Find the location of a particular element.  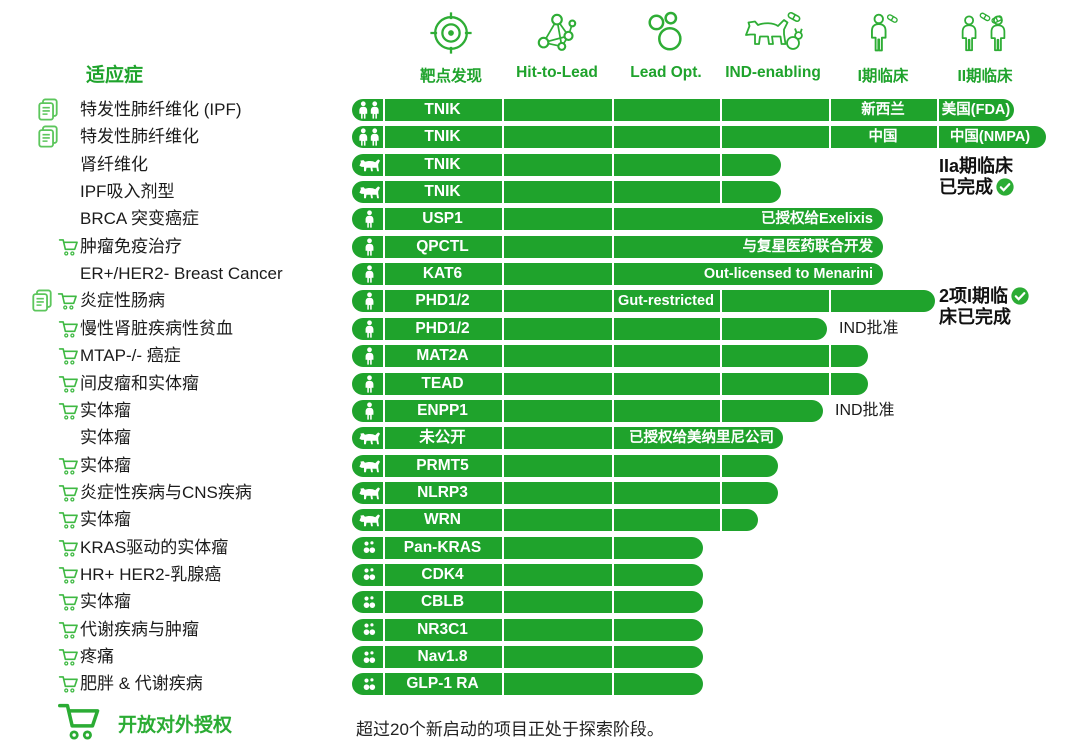

pipeline-bar-未公开: 未公开 已授权给美纳里尼公司 is located at coordinates (567, 438).